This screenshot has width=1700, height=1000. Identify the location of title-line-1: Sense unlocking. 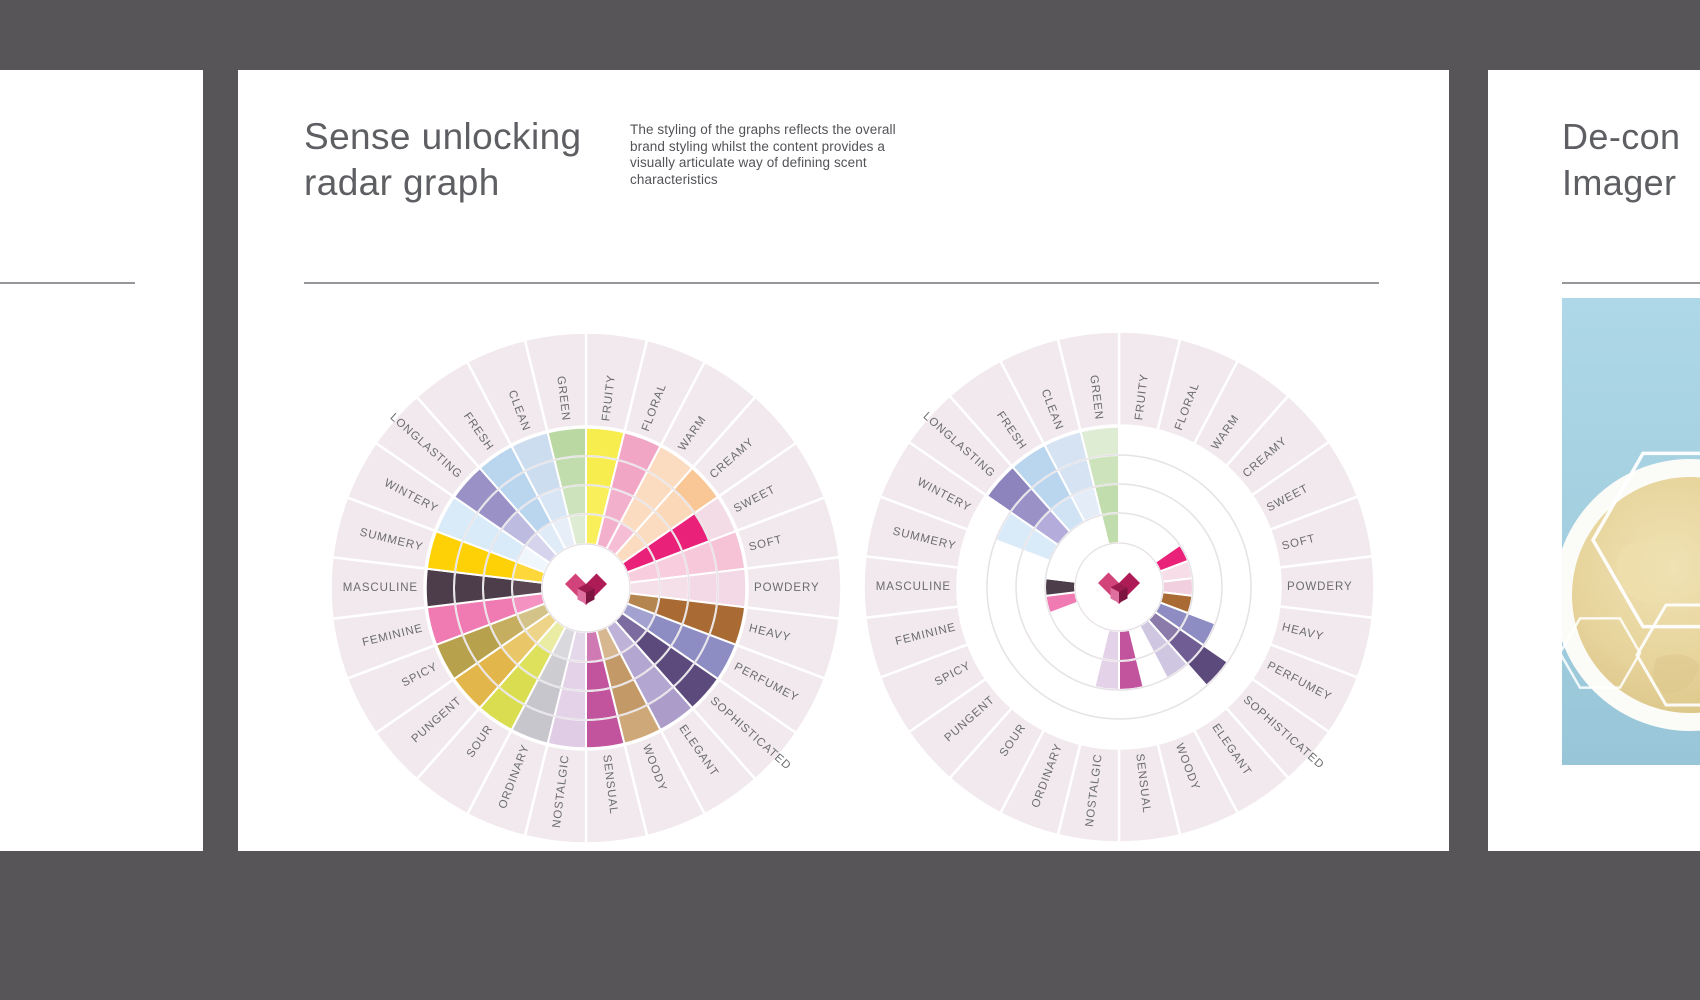
(443, 136).